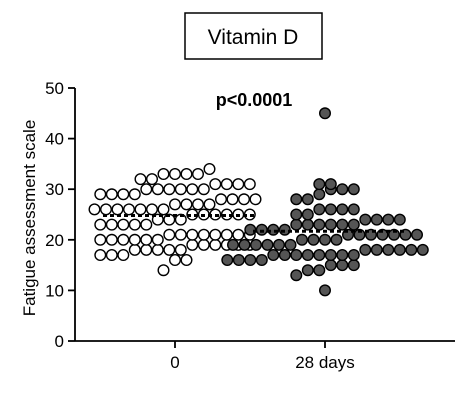 The height and width of the screenshot is (401, 467). Describe the element at coordinates (325, 362) in the screenshot. I see `x-tick-label: 28 days` at that location.